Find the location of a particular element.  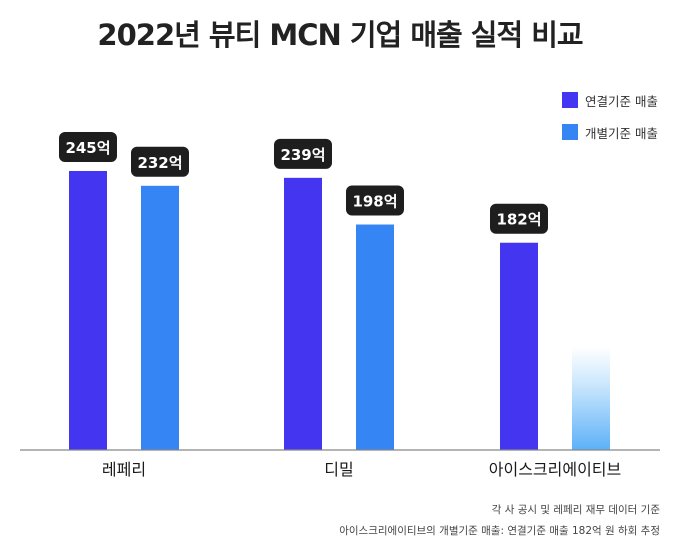

value-label-2-0: 182억 is located at coordinates (518, 220).